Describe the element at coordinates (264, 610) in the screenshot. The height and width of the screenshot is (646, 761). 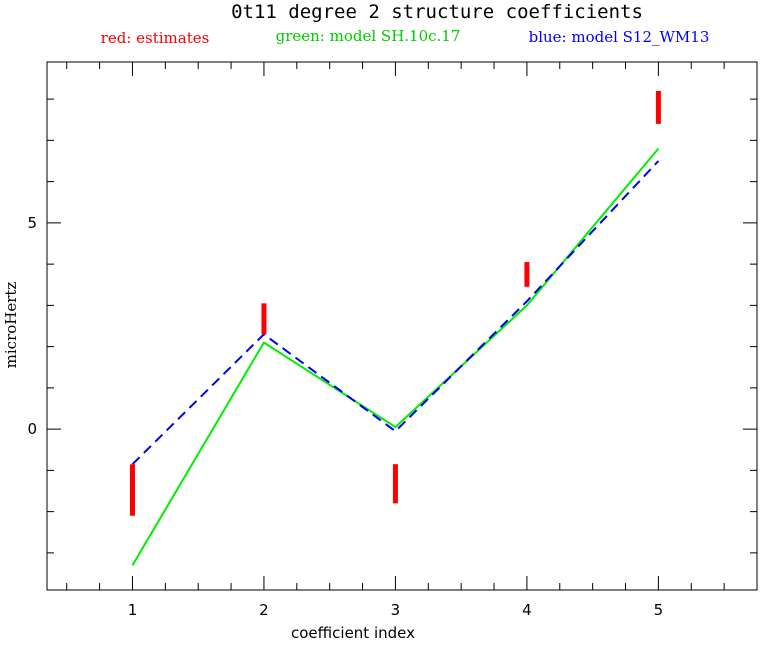
I see `x-tick-label: 2` at that location.